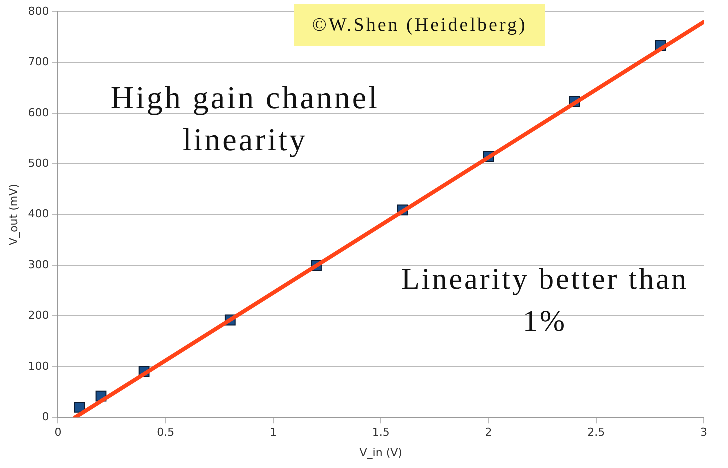  I want to click on y-tick-label: 100, so click(39, 366).